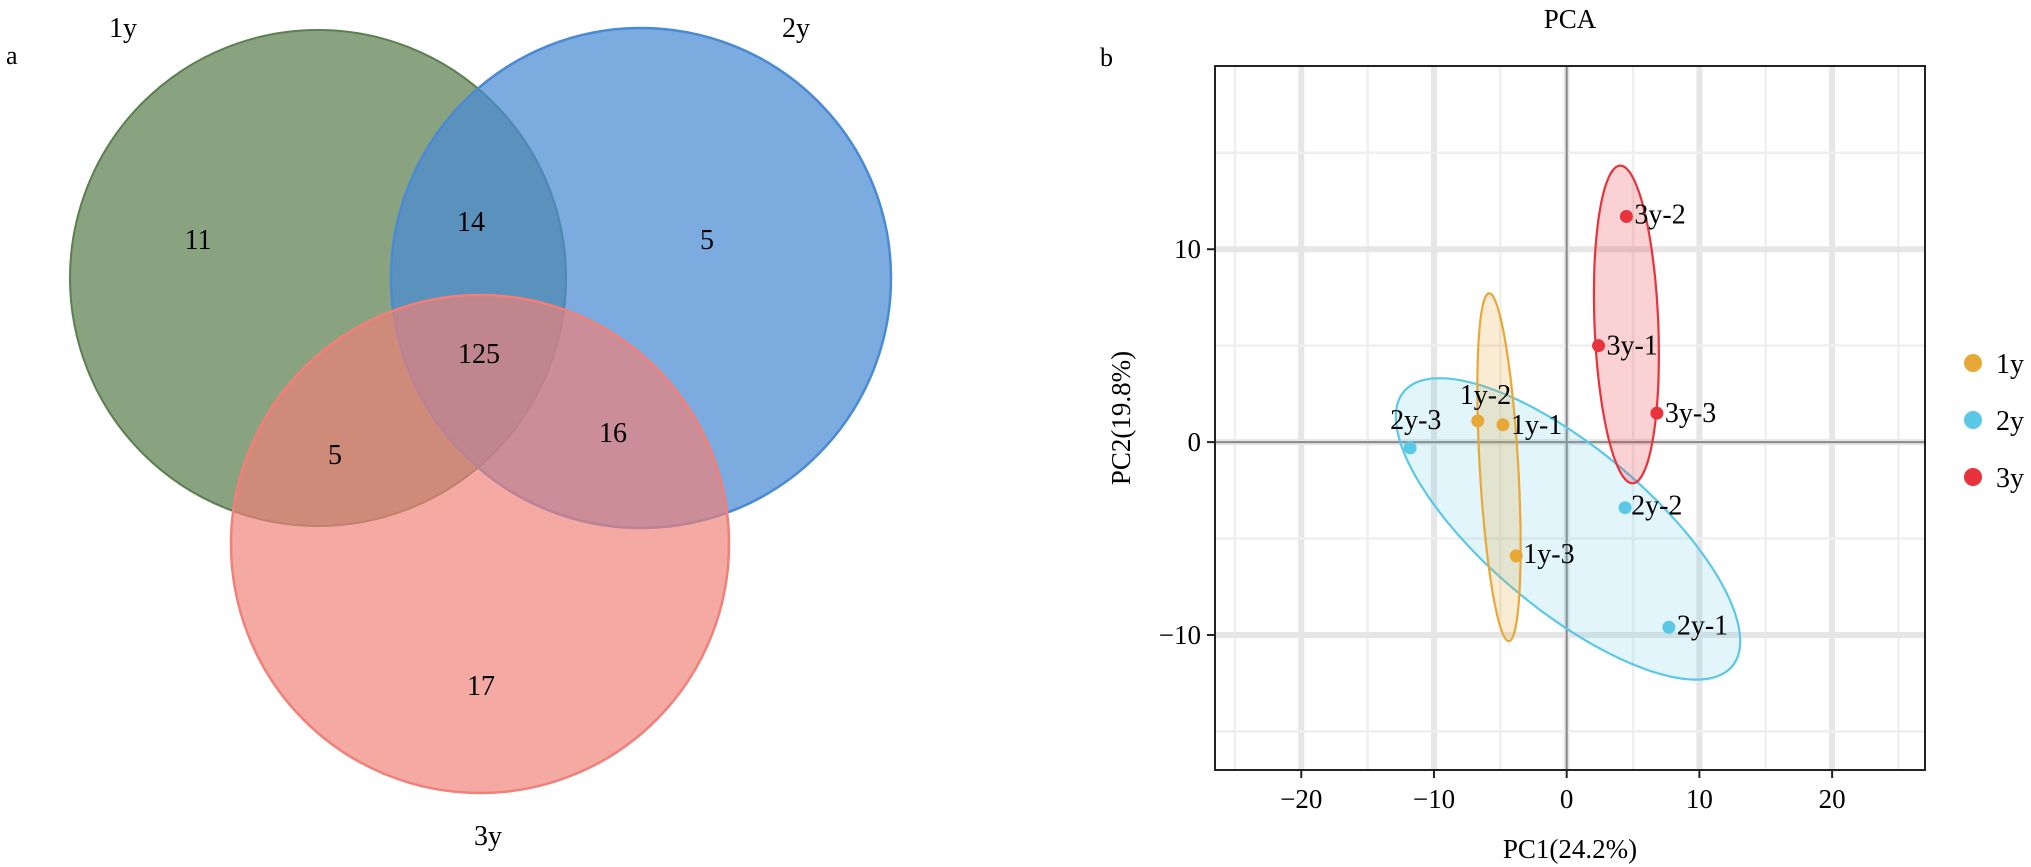 The height and width of the screenshot is (867, 2031). I want to click on legend-marker-3y, so click(1973, 477).